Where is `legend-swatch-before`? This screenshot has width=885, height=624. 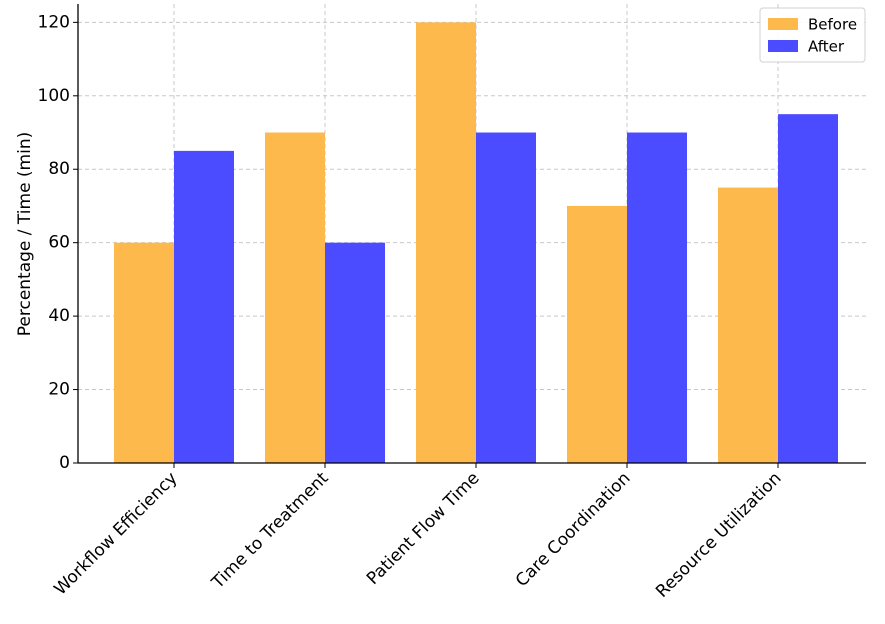 legend-swatch-before is located at coordinates (783, 24).